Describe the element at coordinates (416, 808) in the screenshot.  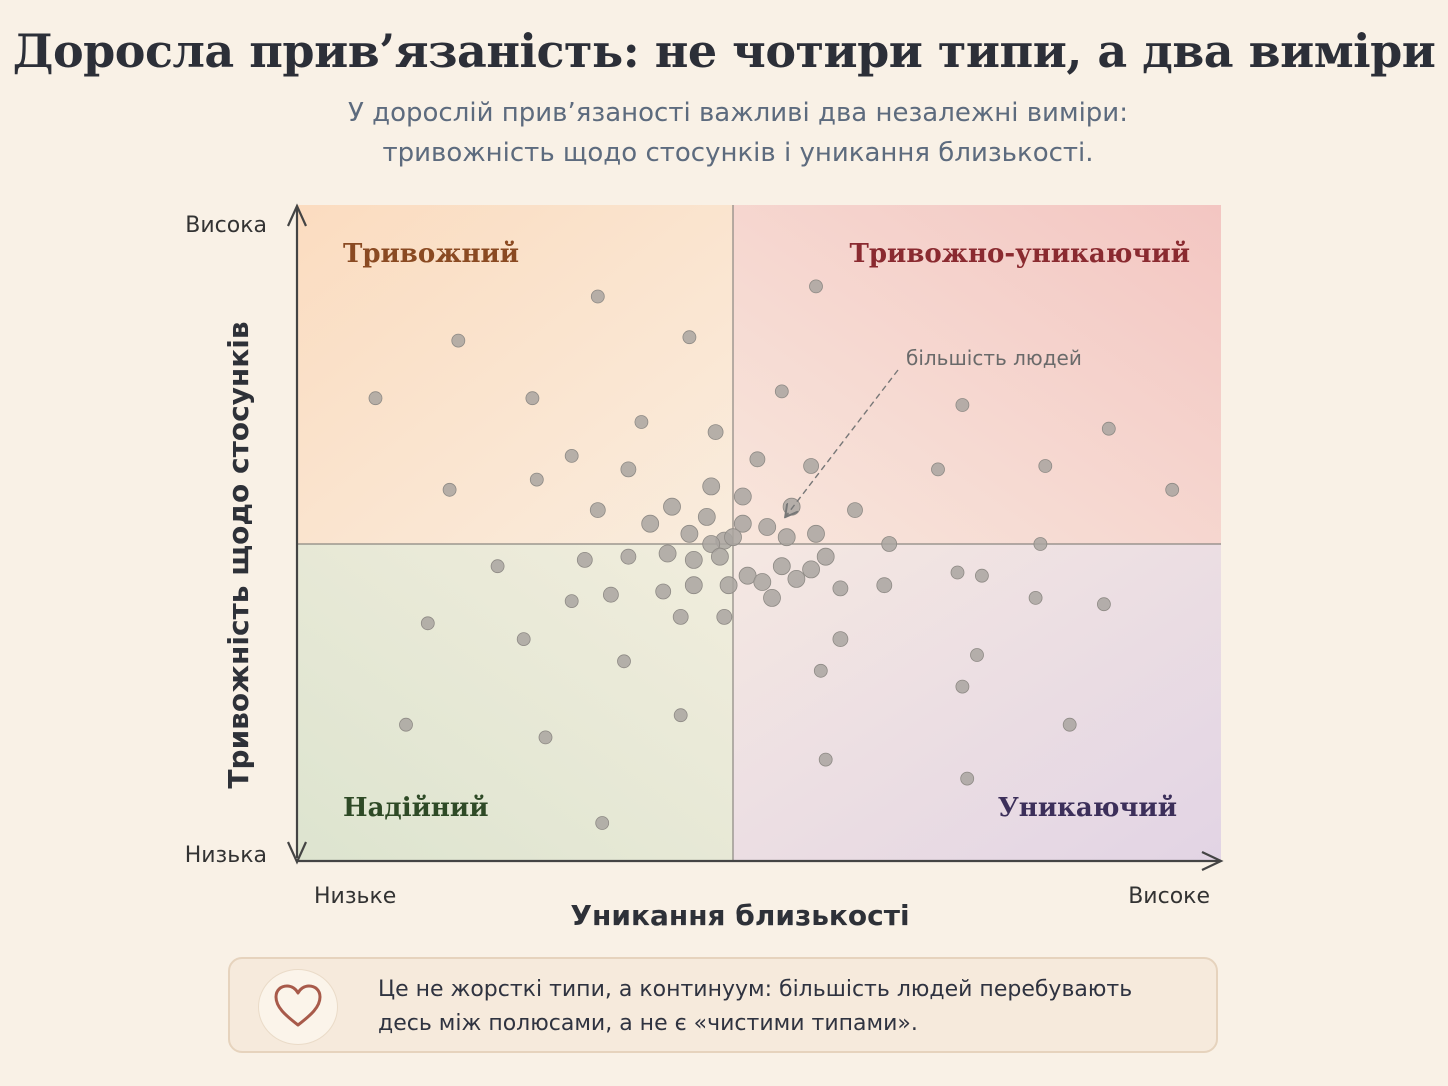
I see `quadrant-label-secure: Надійний` at that location.